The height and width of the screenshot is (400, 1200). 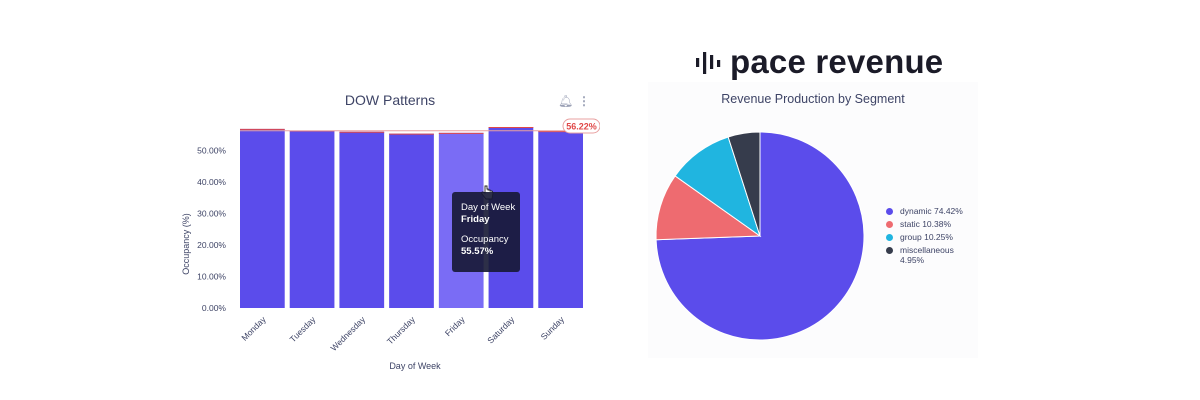 What do you see at coordinates (262, 218) in the screenshot?
I see `bar-monday` at bounding box center [262, 218].